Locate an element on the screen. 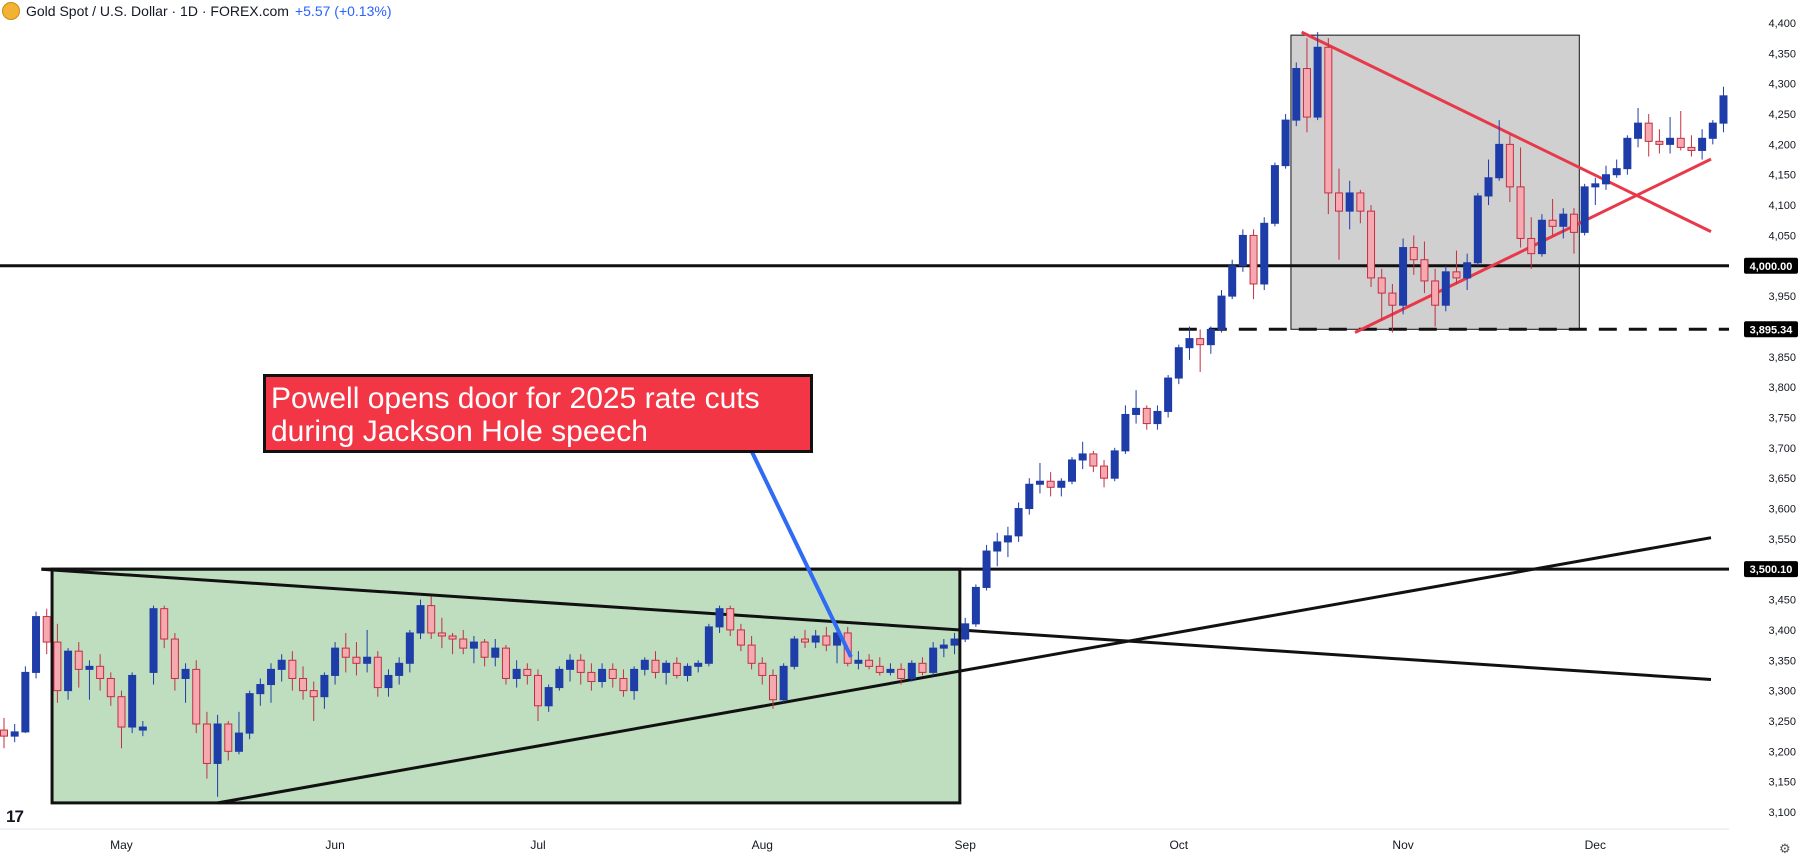 The width and height of the screenshot is (1801, 857). settings-icon: ⚙ is located at coordinates (1785, 848).